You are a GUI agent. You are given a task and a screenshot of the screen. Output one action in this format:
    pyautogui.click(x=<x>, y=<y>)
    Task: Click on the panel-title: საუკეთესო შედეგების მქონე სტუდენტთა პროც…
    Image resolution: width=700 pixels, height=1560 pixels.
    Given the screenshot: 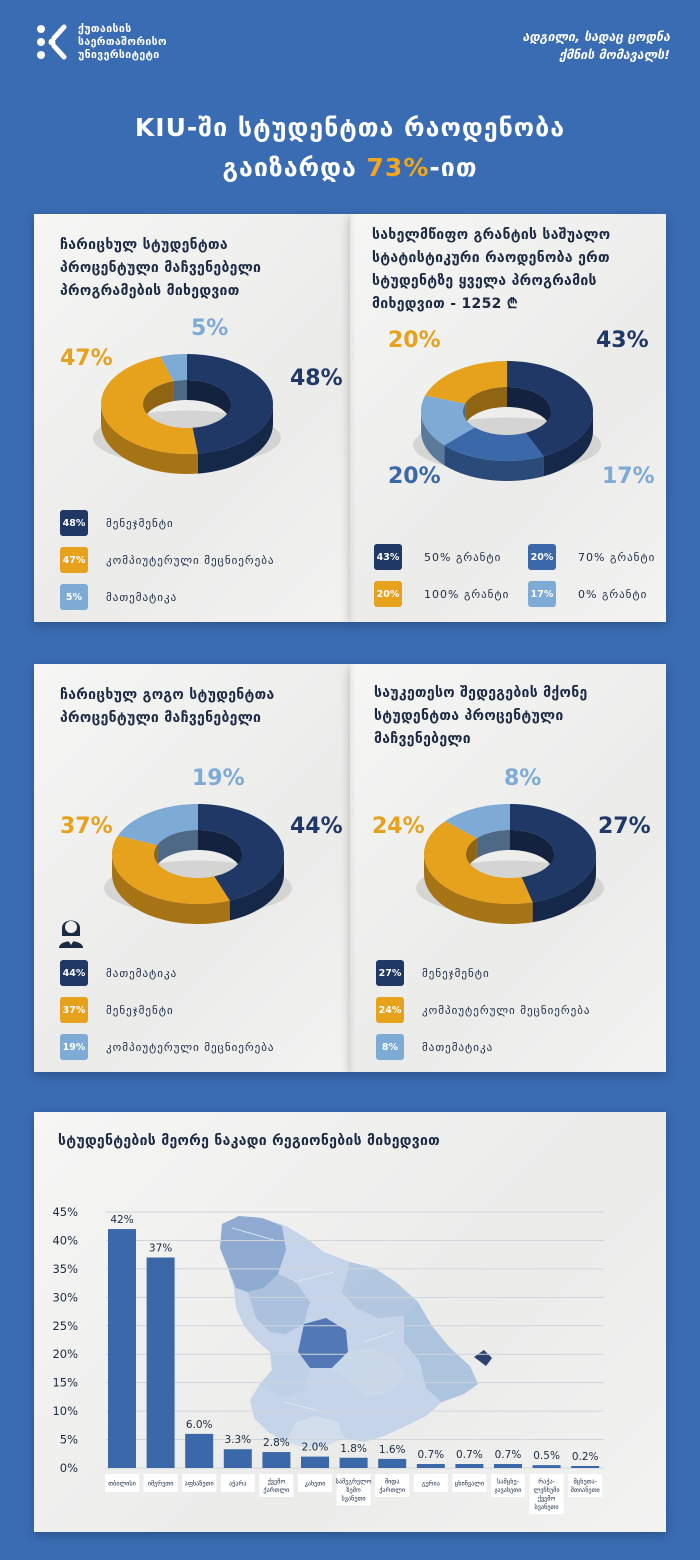 What is the action you would take?
    pyautogui.click(x=516, y=716)
    